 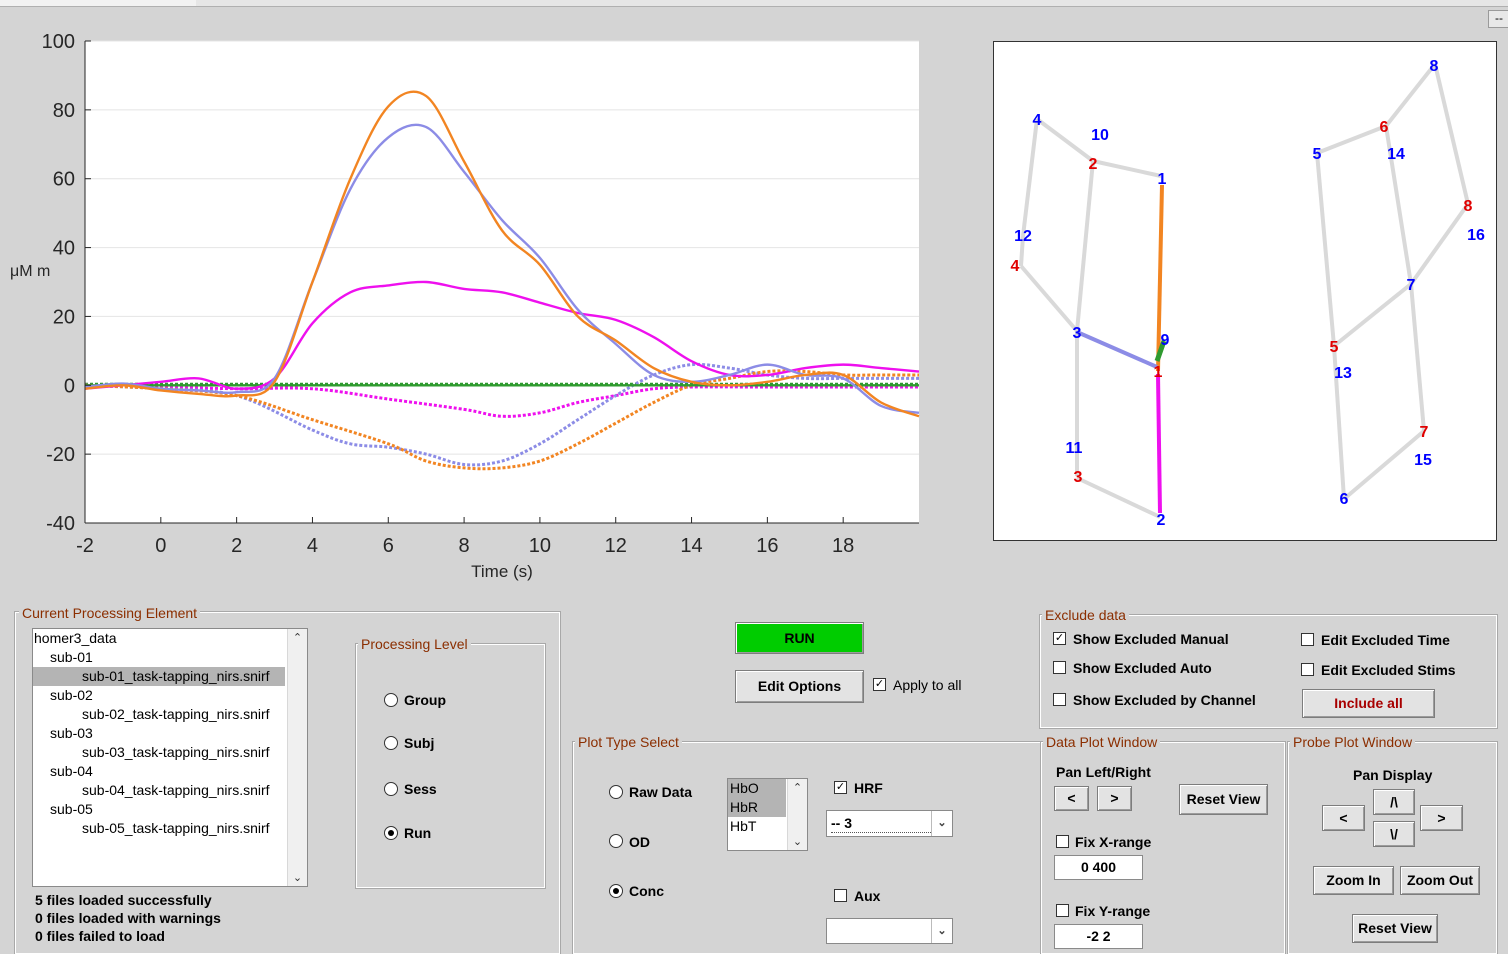 I want to click on probe-node: 8, so click(x=1434, y=66).